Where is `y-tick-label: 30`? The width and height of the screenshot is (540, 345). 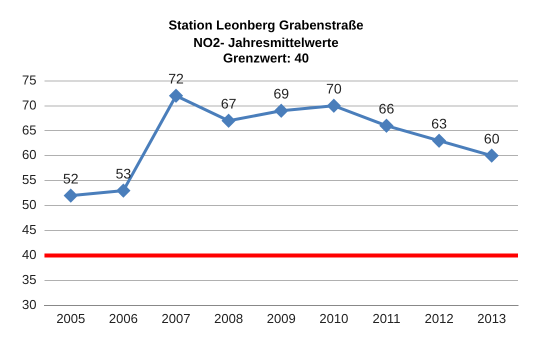
y-tick-label: 30 is located at coordinates (29, 304).